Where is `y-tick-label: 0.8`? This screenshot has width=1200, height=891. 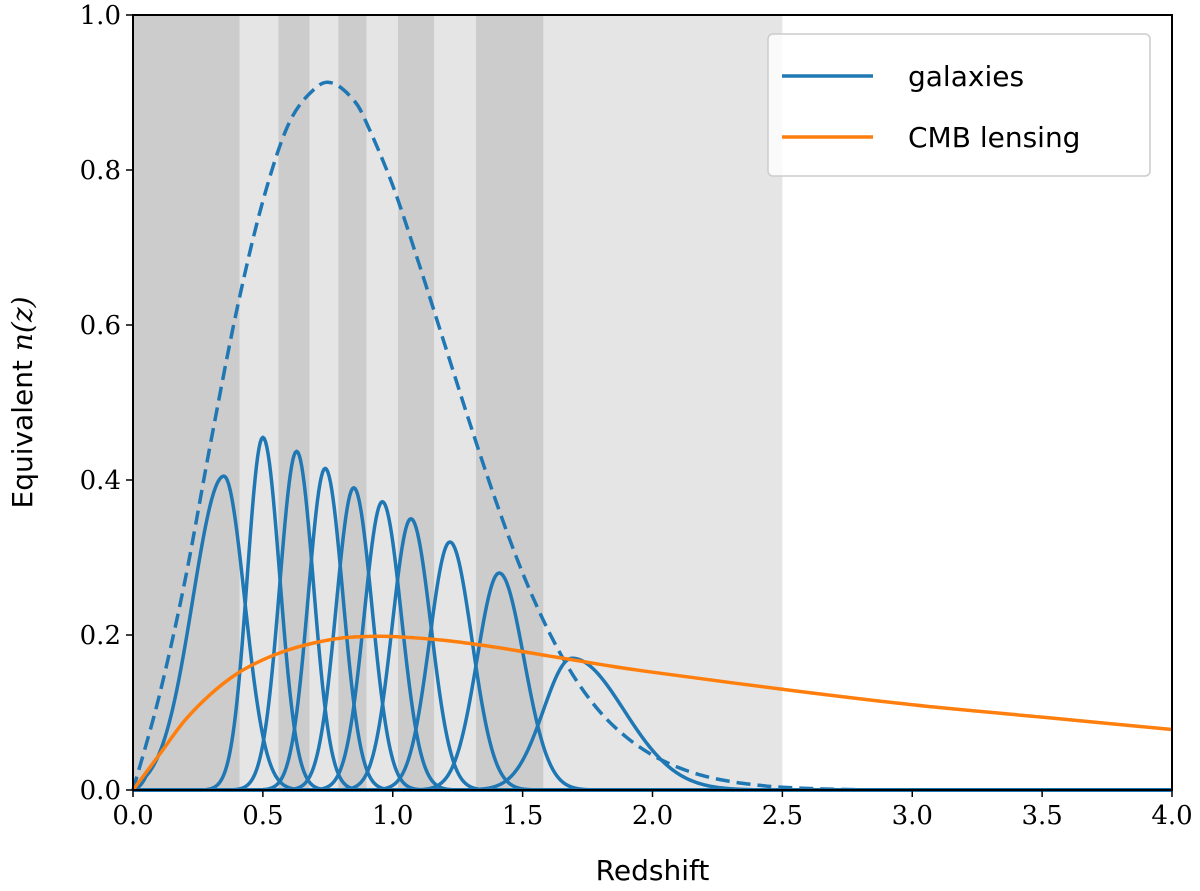
y-tick-label: 0.8 is located at coordinates (100, 171).